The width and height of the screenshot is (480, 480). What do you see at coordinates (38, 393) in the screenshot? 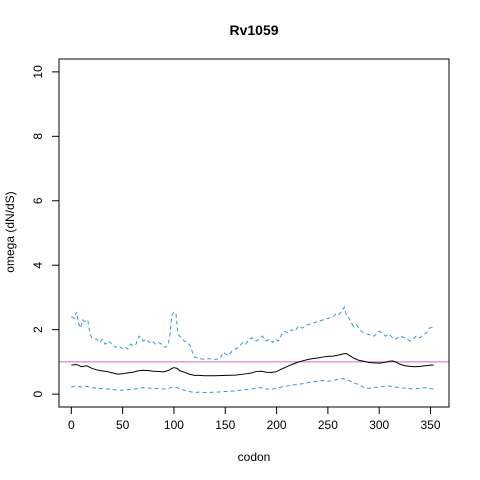
I see `y-tick-label: 0` at bounding box center [38, 393].